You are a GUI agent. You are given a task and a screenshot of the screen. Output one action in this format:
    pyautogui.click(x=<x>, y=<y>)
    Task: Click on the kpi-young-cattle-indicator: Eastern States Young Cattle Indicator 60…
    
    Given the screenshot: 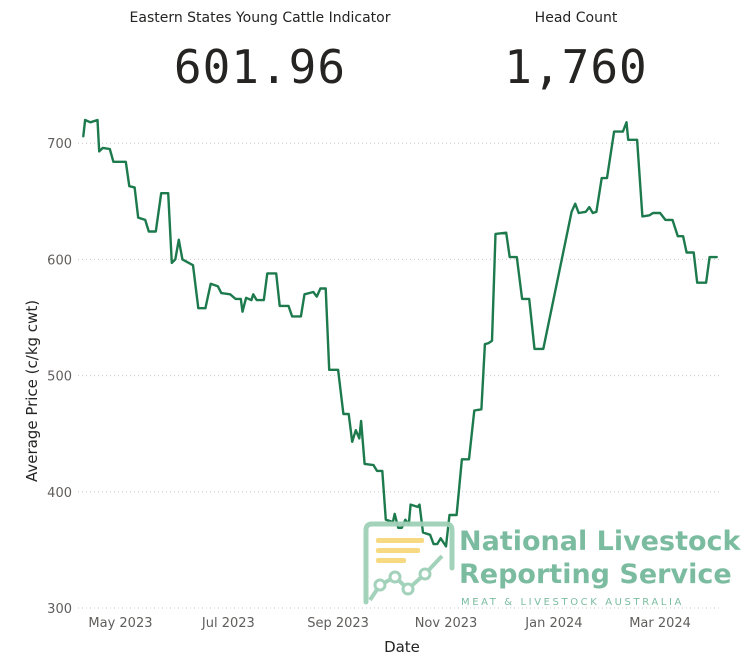 What is the action you would take?
    pyautogui.click(x=260, y=52)
    